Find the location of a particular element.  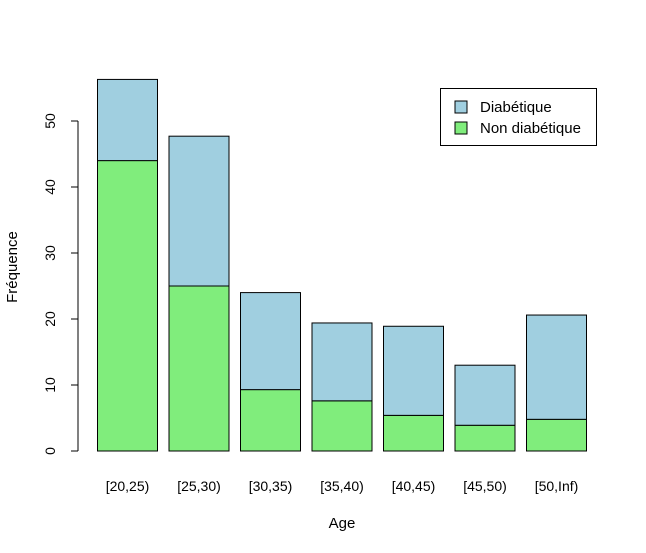

y-axis-title: Fréquence is located at coordinates (12, 267).